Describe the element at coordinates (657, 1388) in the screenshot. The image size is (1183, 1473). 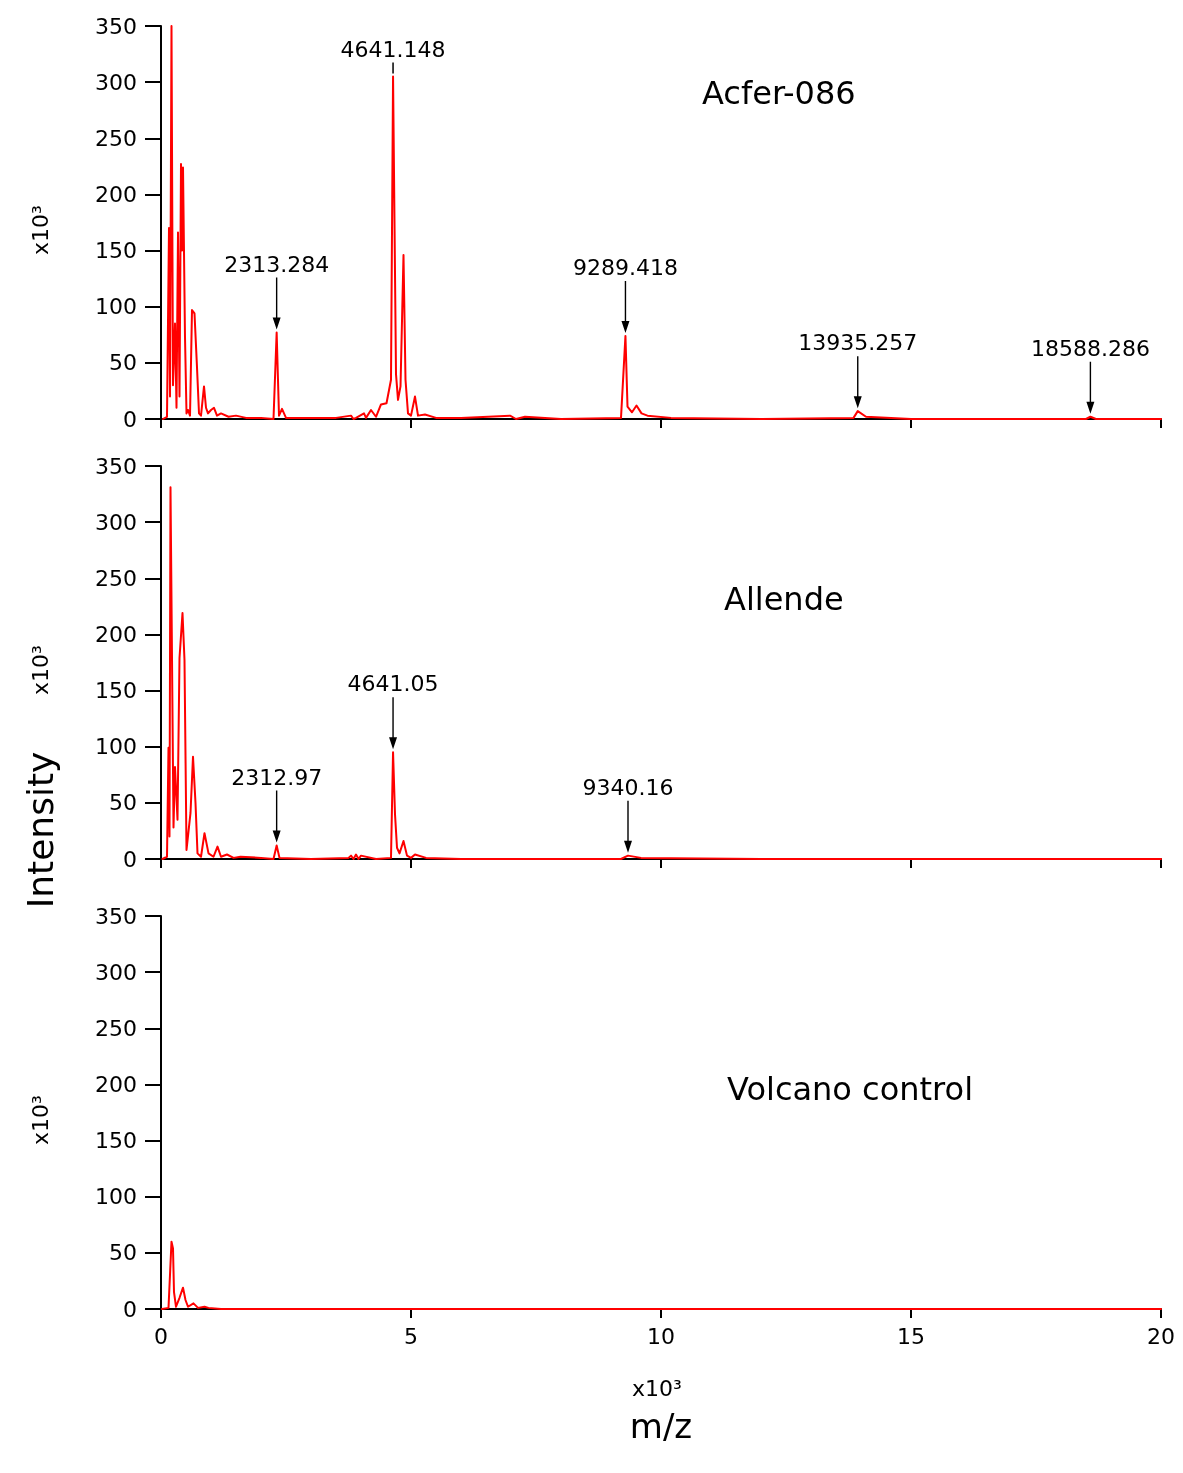
I see `text: x10³` at that location.